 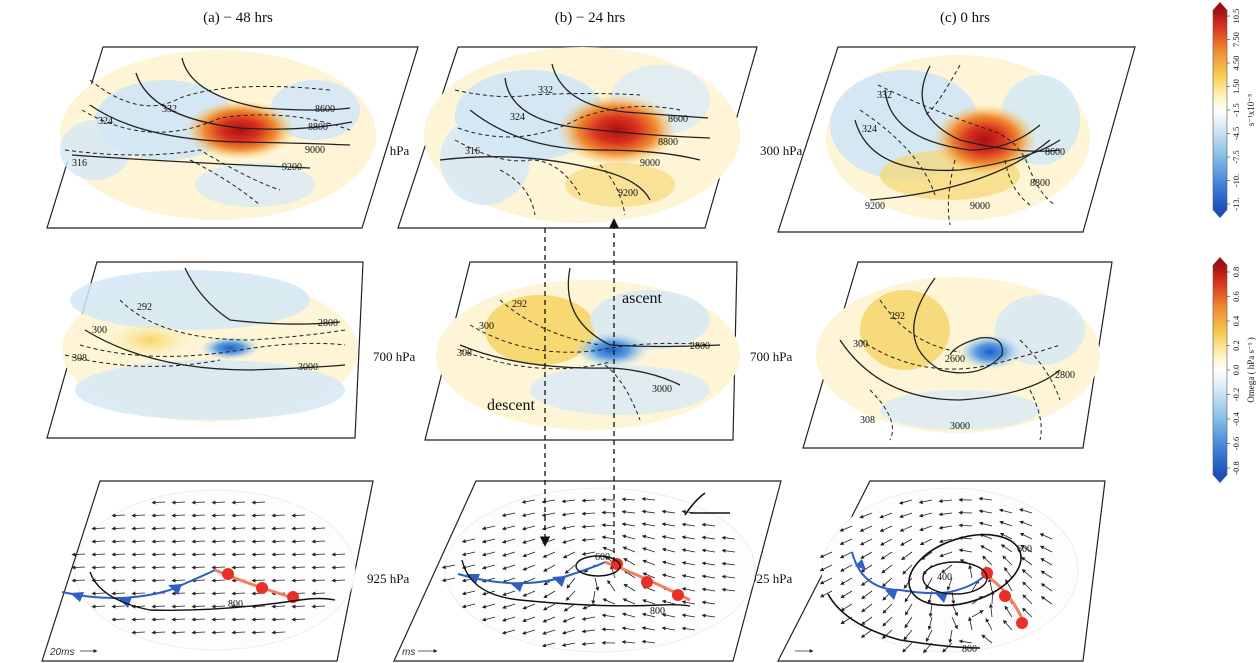 I want to click on panel-b300-label-2: 316, so click(x=472, y=151).